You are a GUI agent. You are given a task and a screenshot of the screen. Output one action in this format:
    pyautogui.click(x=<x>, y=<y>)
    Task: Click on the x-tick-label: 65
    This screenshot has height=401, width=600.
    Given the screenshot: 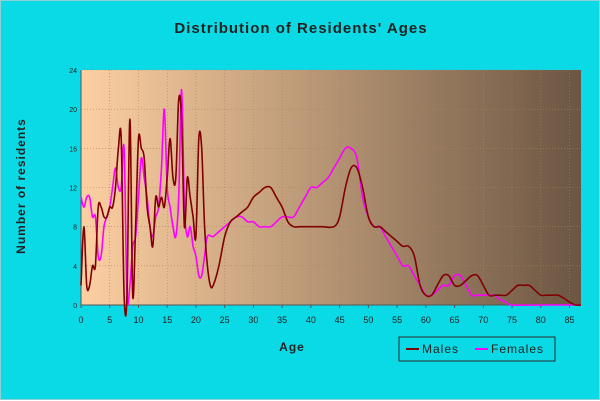 What is the action you would take?
    pyautogui.click(x=455, y=320)
    